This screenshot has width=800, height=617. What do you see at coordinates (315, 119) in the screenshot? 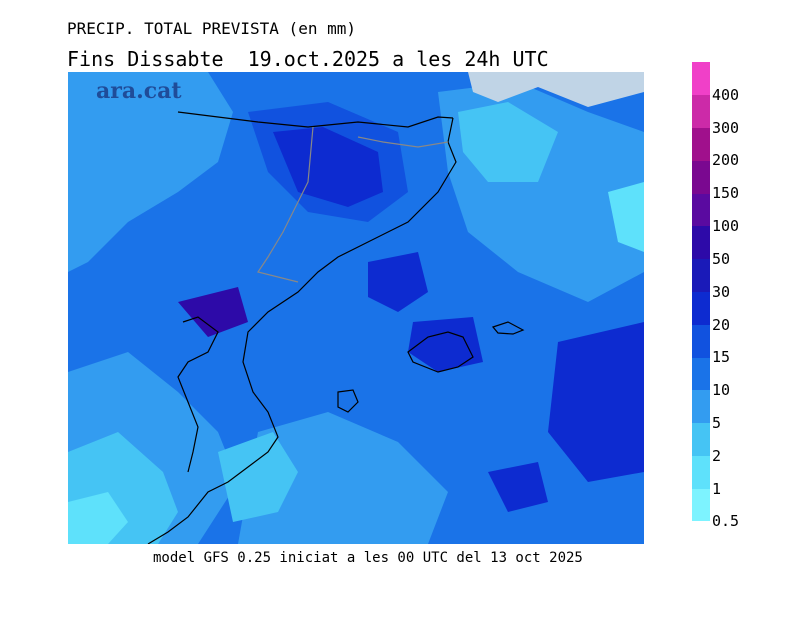
I see `border-france-spain` at bounding box center [315, 119].